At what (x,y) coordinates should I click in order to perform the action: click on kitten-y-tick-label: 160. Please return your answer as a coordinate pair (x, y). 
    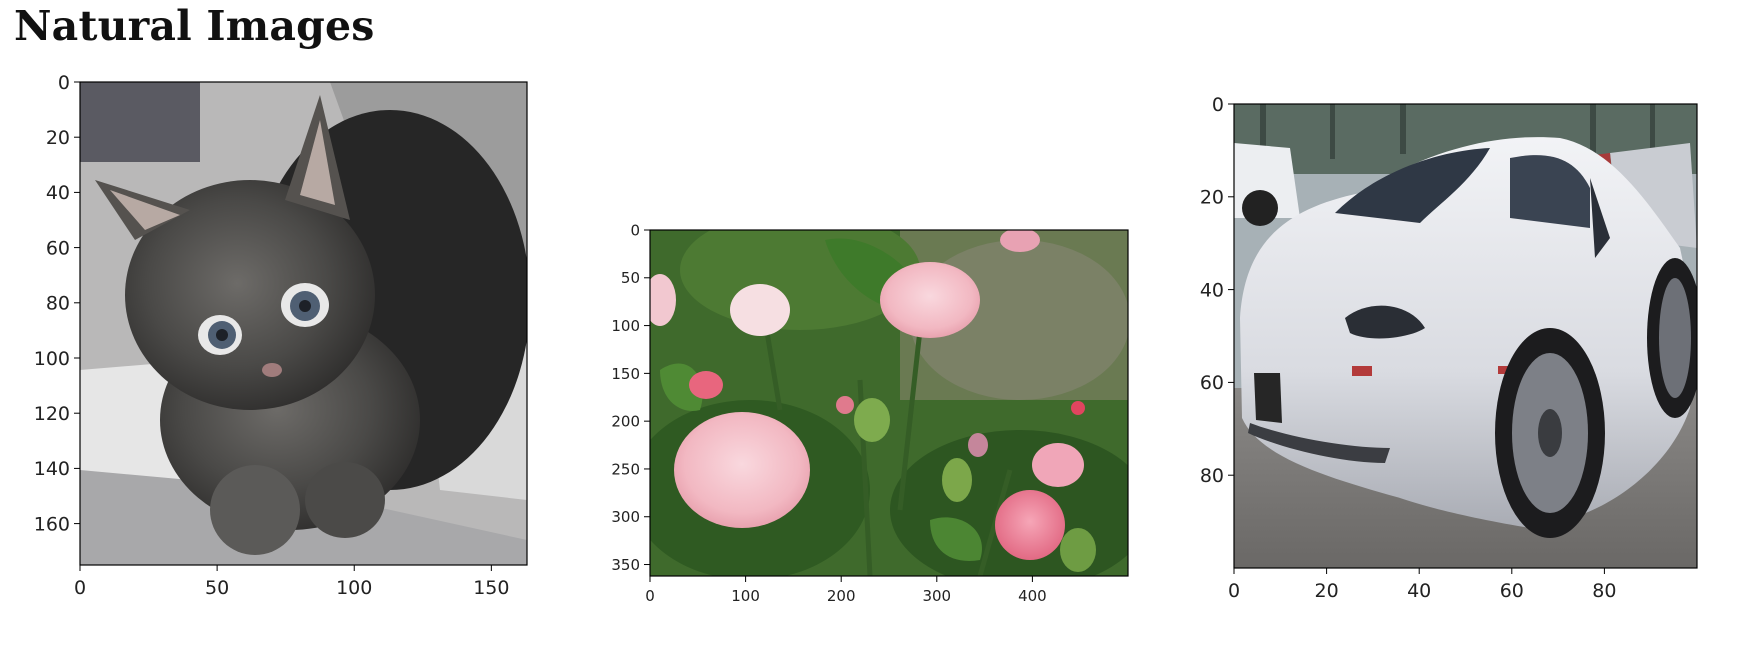
    Looking at the image, I should click on (52, 524).